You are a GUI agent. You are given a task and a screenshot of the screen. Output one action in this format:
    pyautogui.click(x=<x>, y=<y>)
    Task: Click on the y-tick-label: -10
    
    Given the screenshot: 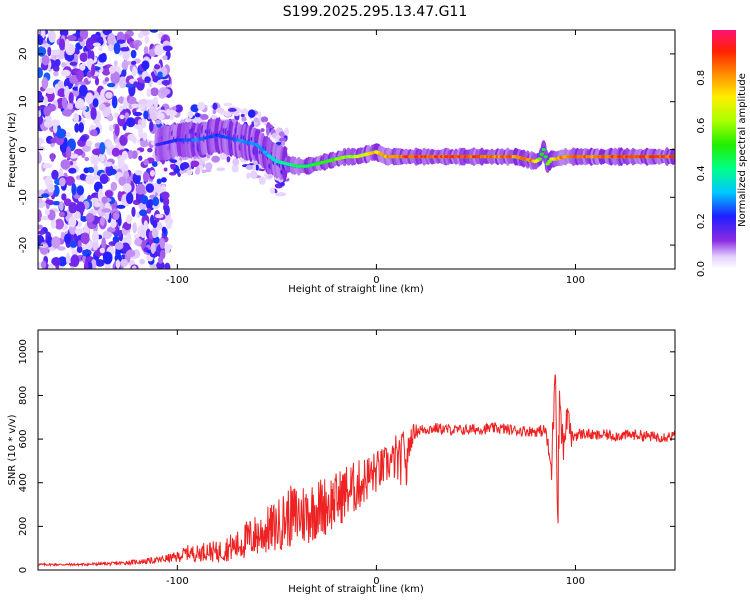 What is the action you would take?
    pyautogui.click(x=23, y=197)
    